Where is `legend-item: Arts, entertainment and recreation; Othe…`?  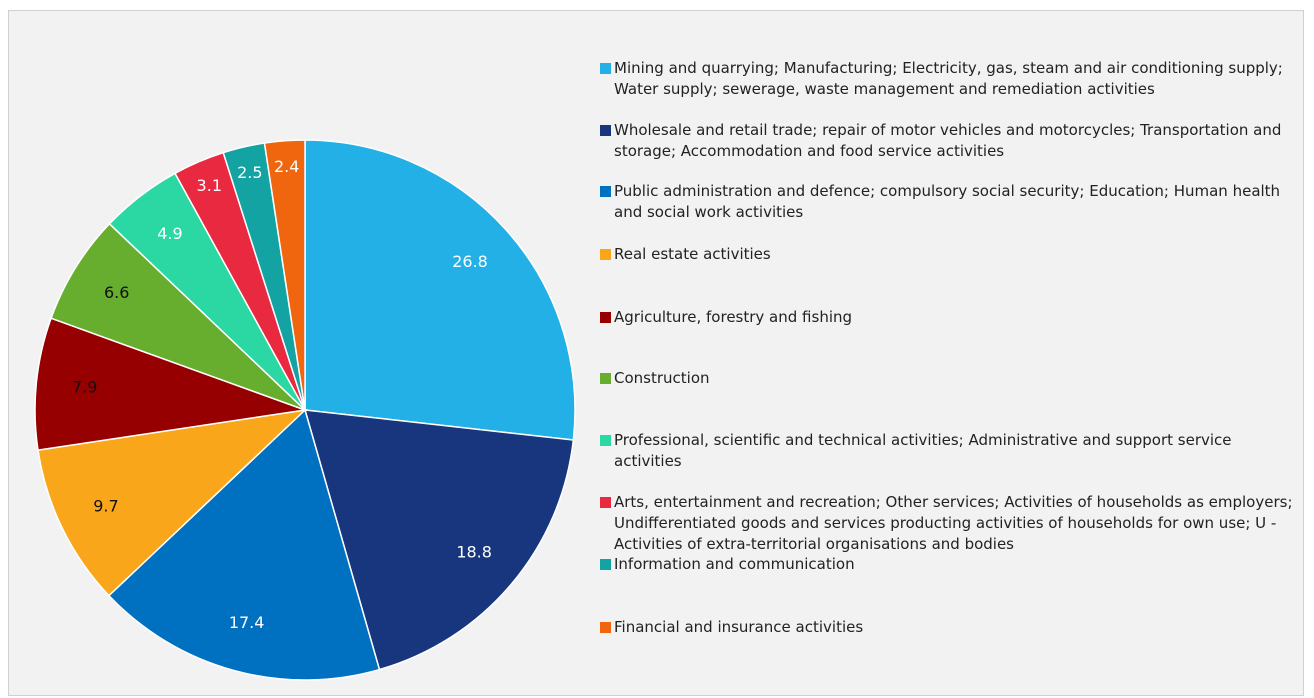
legend-item: Arts, entertainment and recreation; Othe… is located at coordinates (950, 523).